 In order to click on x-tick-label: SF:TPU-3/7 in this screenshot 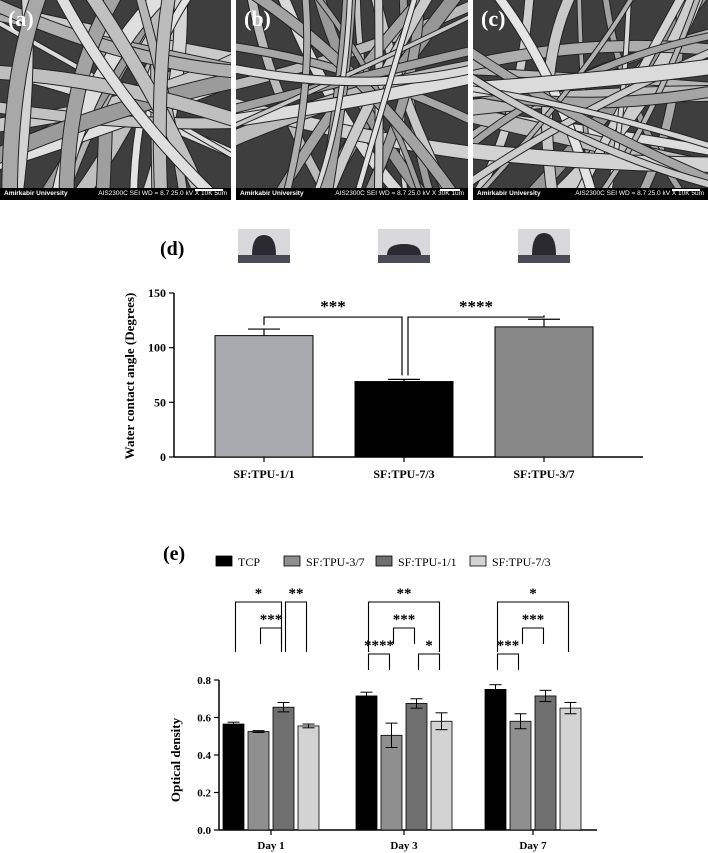, I will do `click(543, 474)`.